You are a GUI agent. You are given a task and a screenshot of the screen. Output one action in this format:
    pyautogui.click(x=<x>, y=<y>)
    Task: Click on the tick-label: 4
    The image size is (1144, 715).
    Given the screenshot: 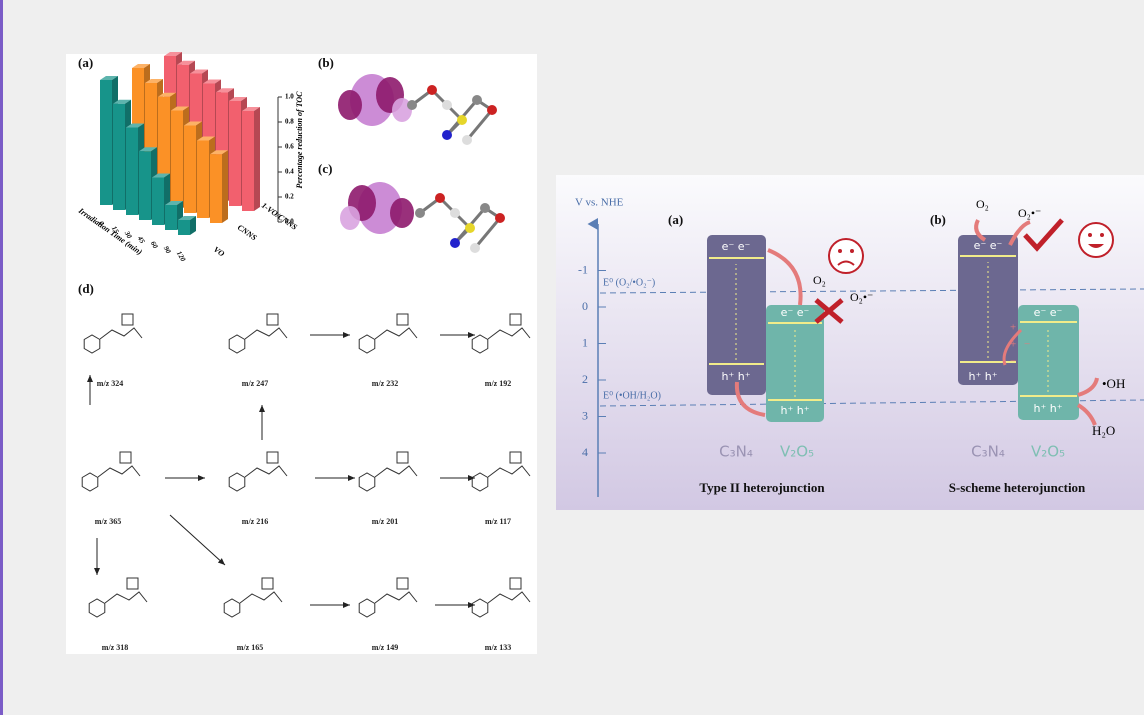 What is the action you would take?
    pyautogui.click(x=585, y=452)
    